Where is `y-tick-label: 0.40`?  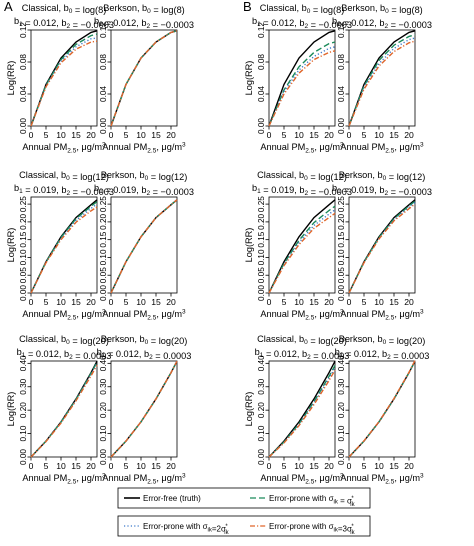
y-tick-label: 0.40 is located at coordinates (23, 363).